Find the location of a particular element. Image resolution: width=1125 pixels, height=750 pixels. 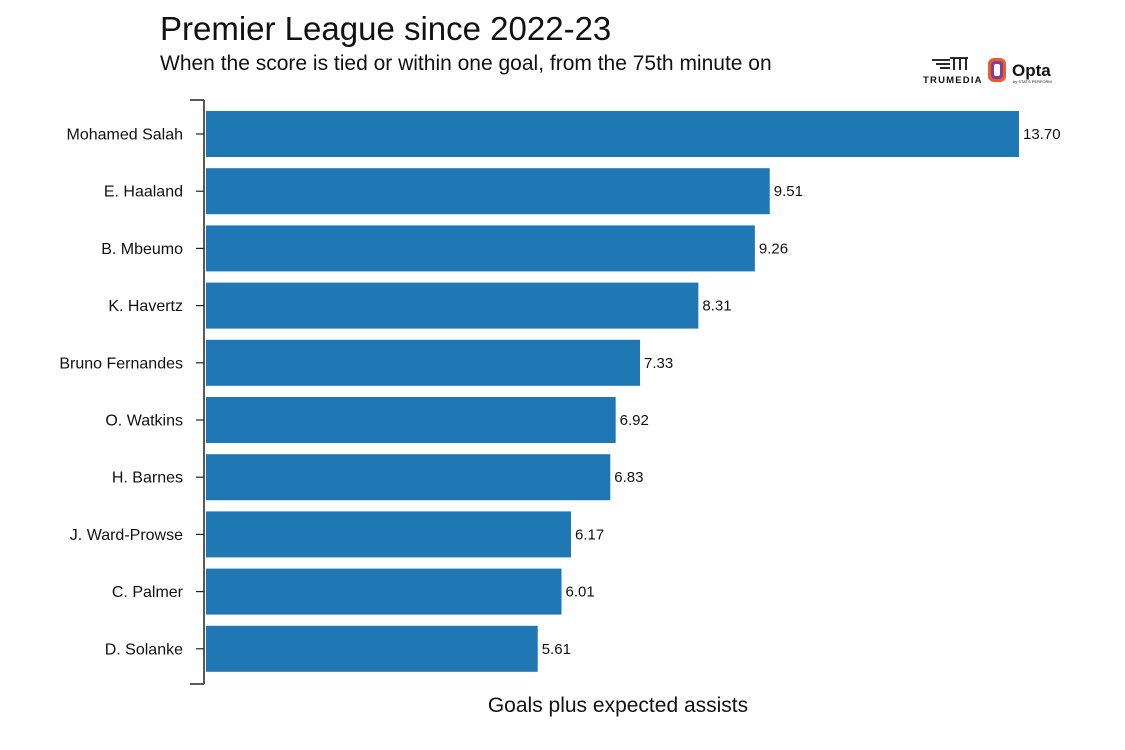

bar-value-label: 8.31 is located at coordinates (716, 306).